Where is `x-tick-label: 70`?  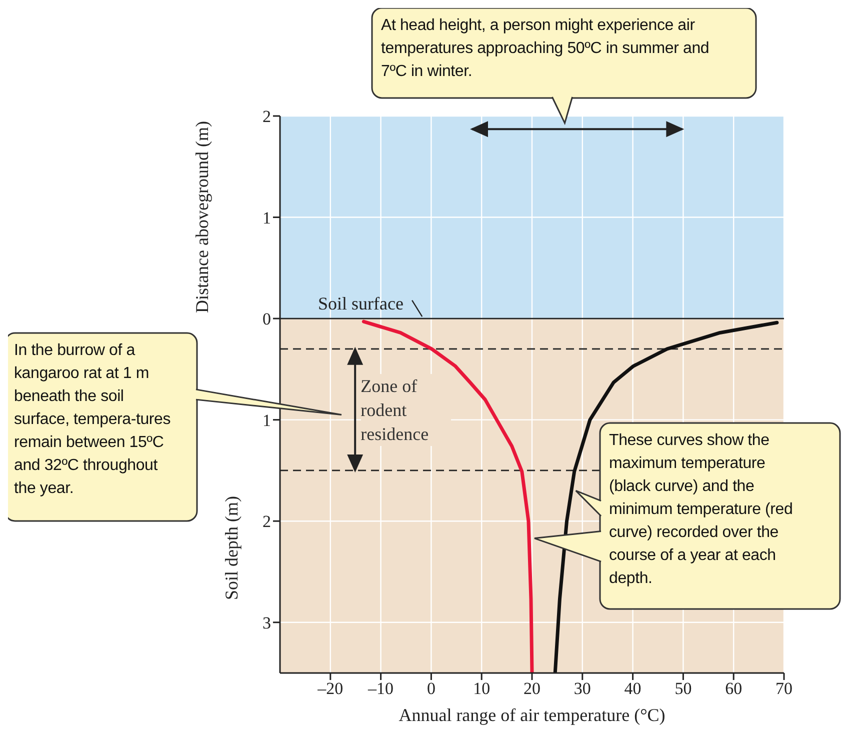
x-tick-label: 70 is located at coordinates (784, 688).